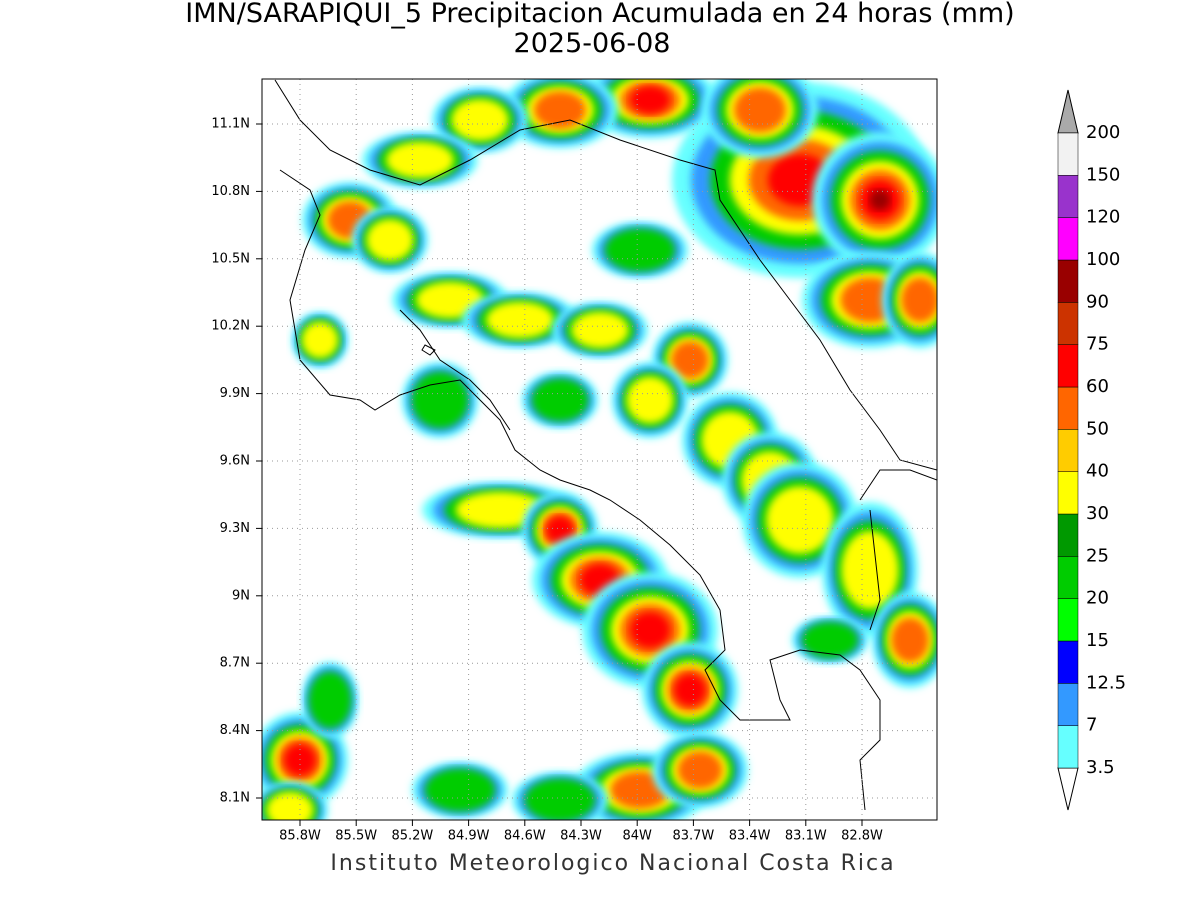  What do you see at coordinates (230, 191) in the screenshot?
I see `lat-tick-label: 10.8N` at bounding box center [230, 191].